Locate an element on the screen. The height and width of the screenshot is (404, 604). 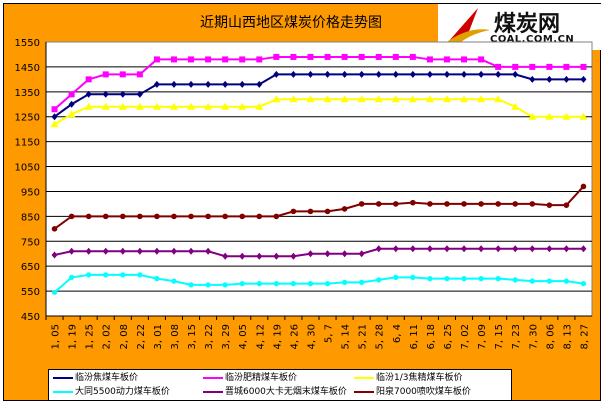
y-tick-label: 1450 is located at coordinates (27, 68).